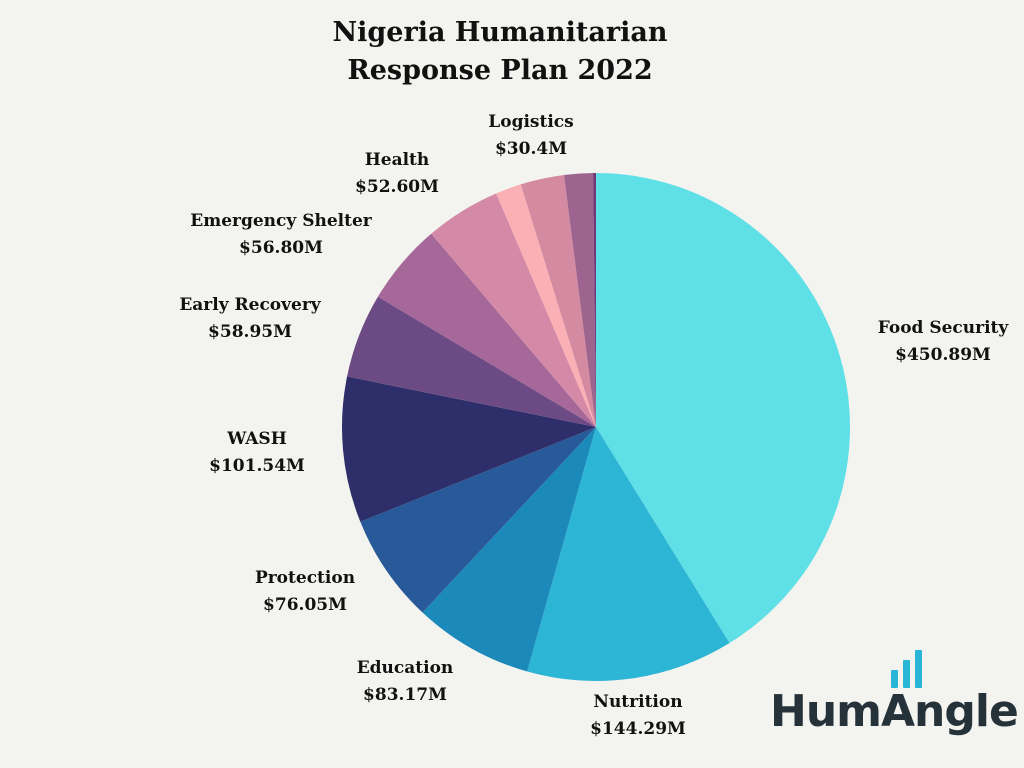 This screenshot has height=768, width=1024. I want to click on label-early-recovery: Early Recovery $58.95M, so click(249, 319).